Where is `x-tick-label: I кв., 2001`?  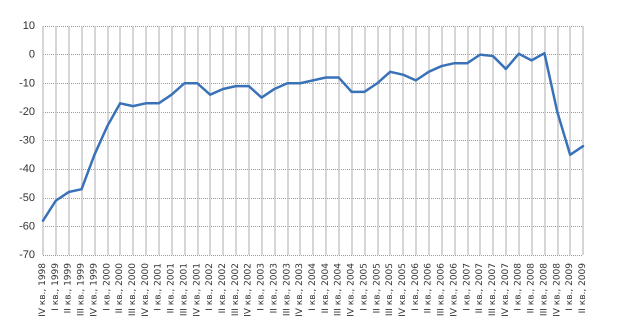 x-tick-label: I кв., 2001 is located at coordinates (159, 287).